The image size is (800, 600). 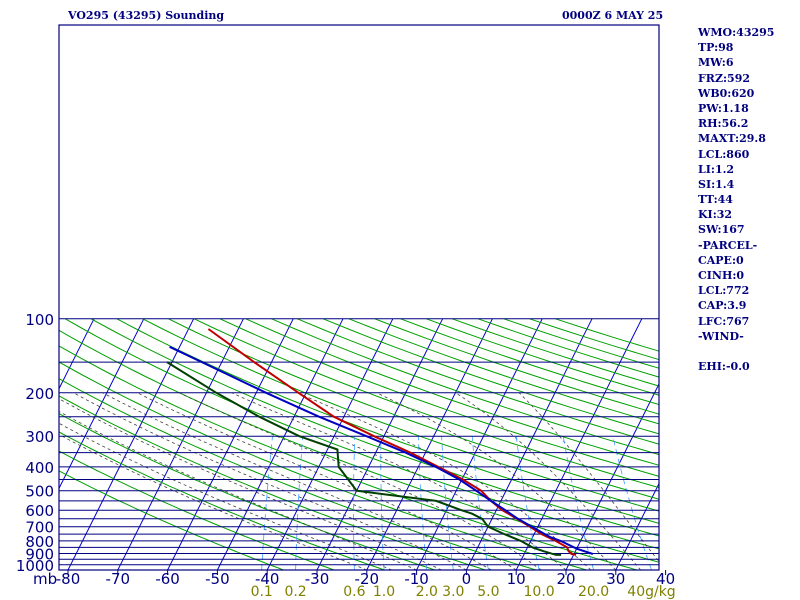 I want to click on pressure-tick-label: 100, so click(x=39, y=320).